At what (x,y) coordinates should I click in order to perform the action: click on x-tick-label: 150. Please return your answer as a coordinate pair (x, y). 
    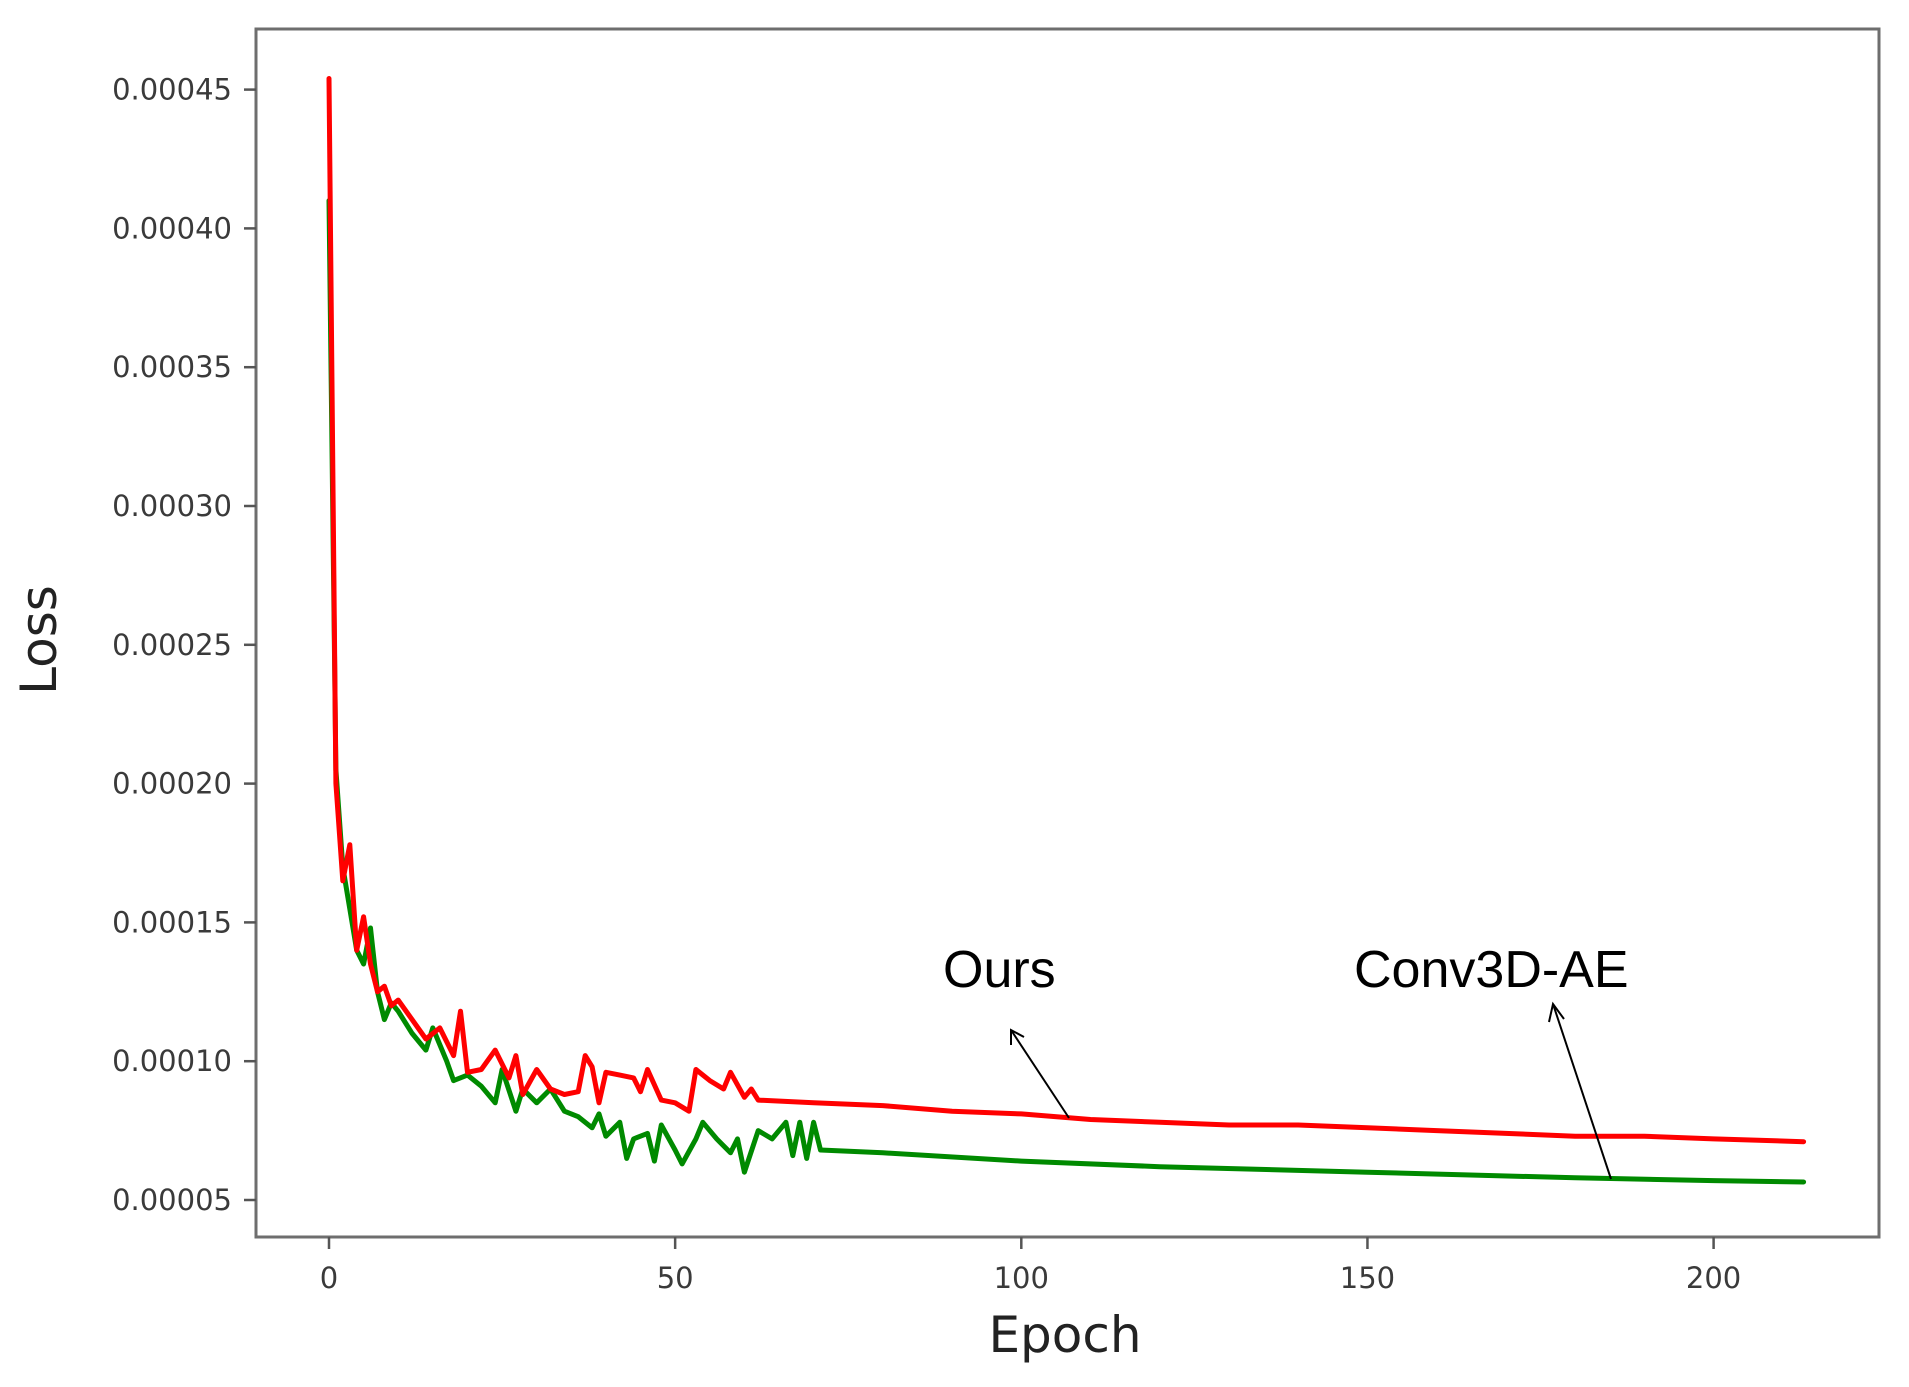
    Looking at the image, I should click on (1367, 1278).